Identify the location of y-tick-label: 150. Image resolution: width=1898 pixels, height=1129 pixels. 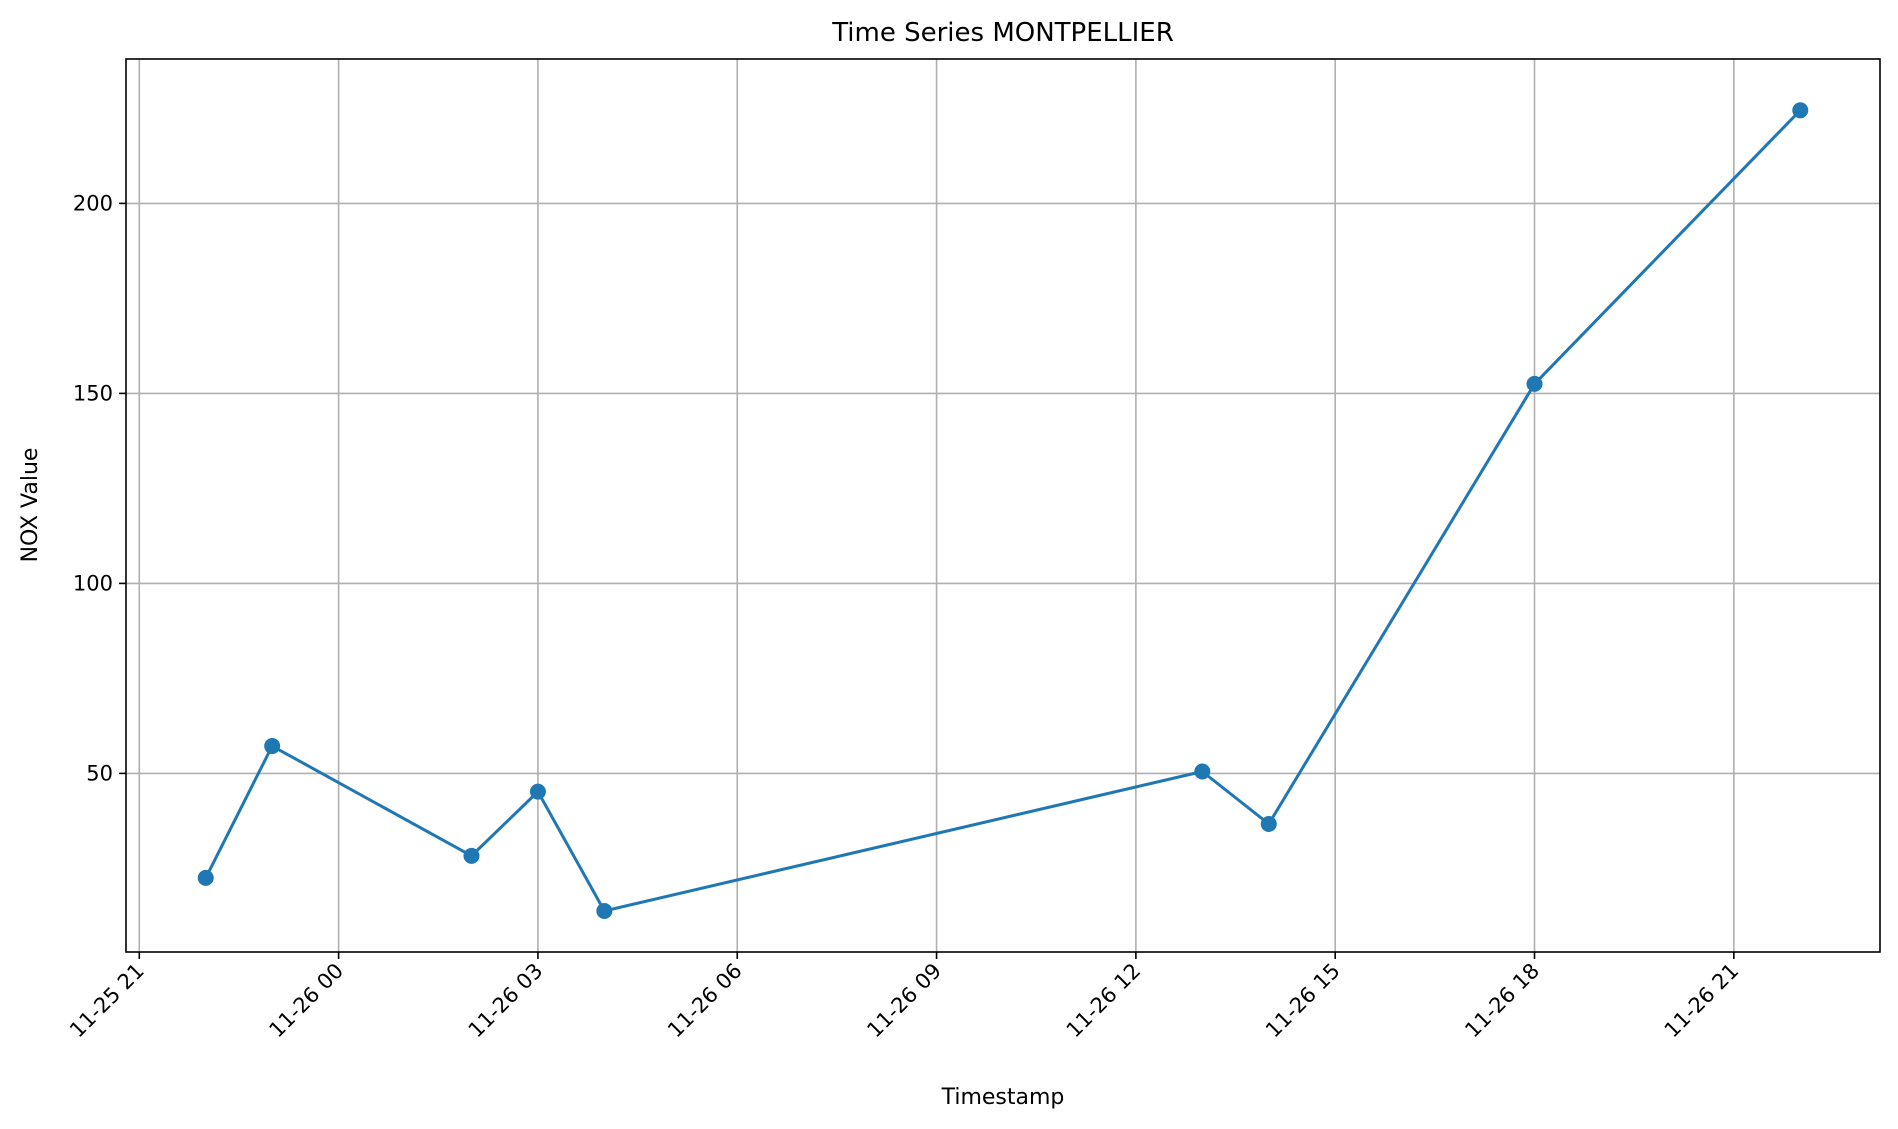
(93, 393).